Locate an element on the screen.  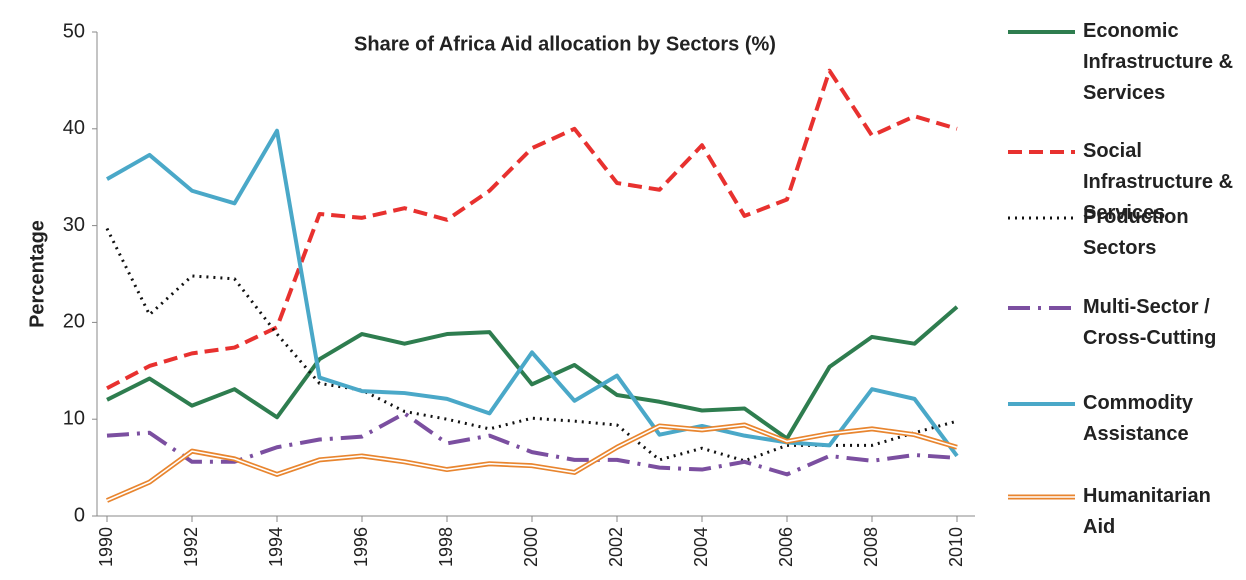
x-tick-label: 2002 is located at coordinates (616, 547).